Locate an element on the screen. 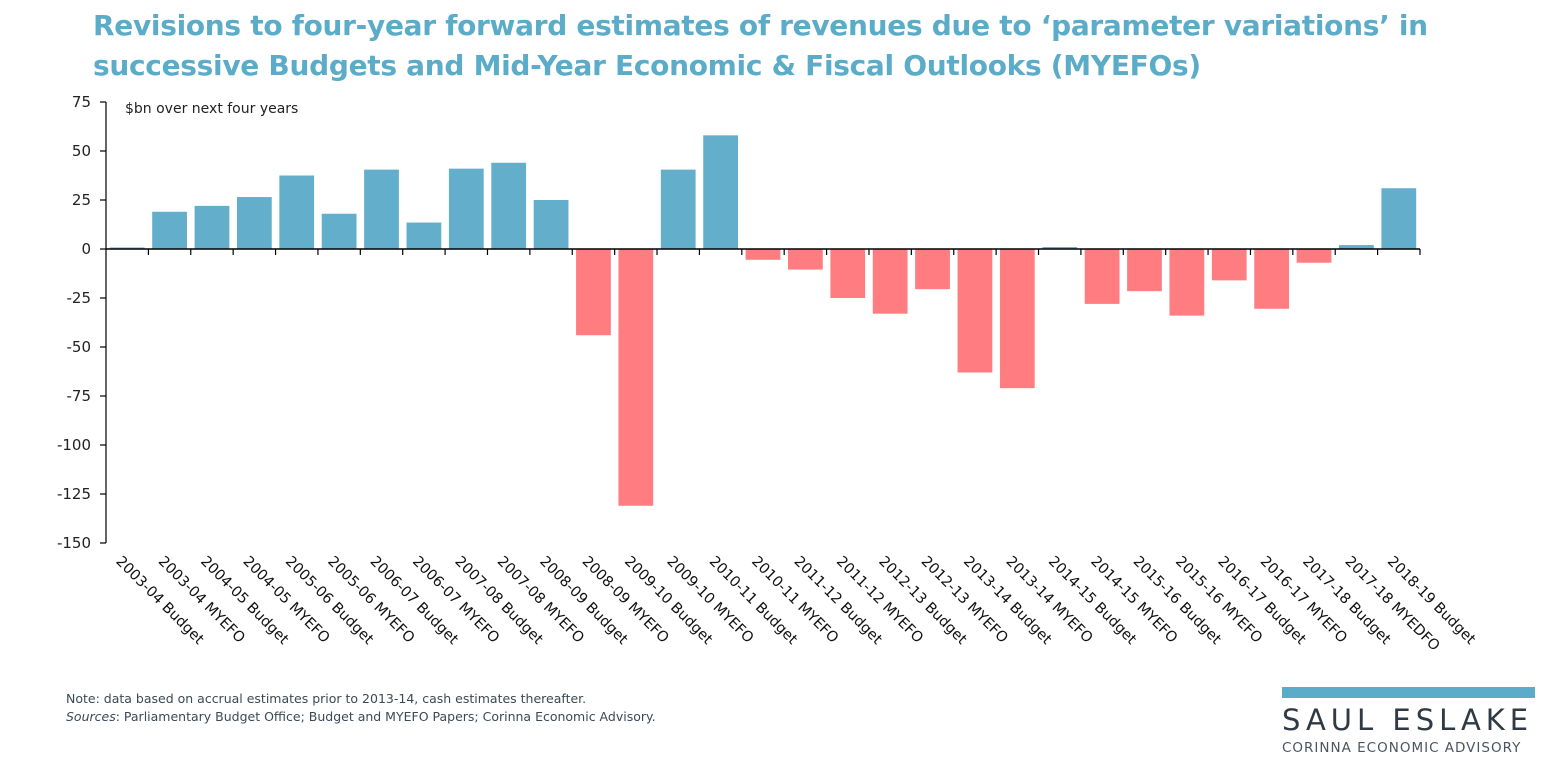  bar-2008-09-budget is located at coordinates (551, 224).